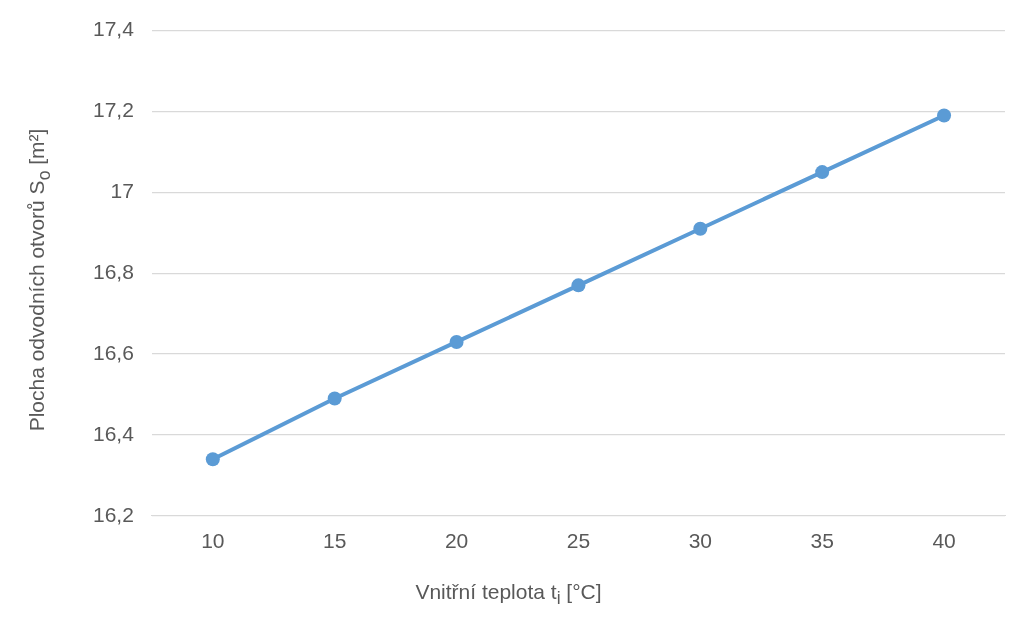 The height and width of the screenshot is (637, 1017). I want to click on x-tick-label: 40, so click(944, 541).